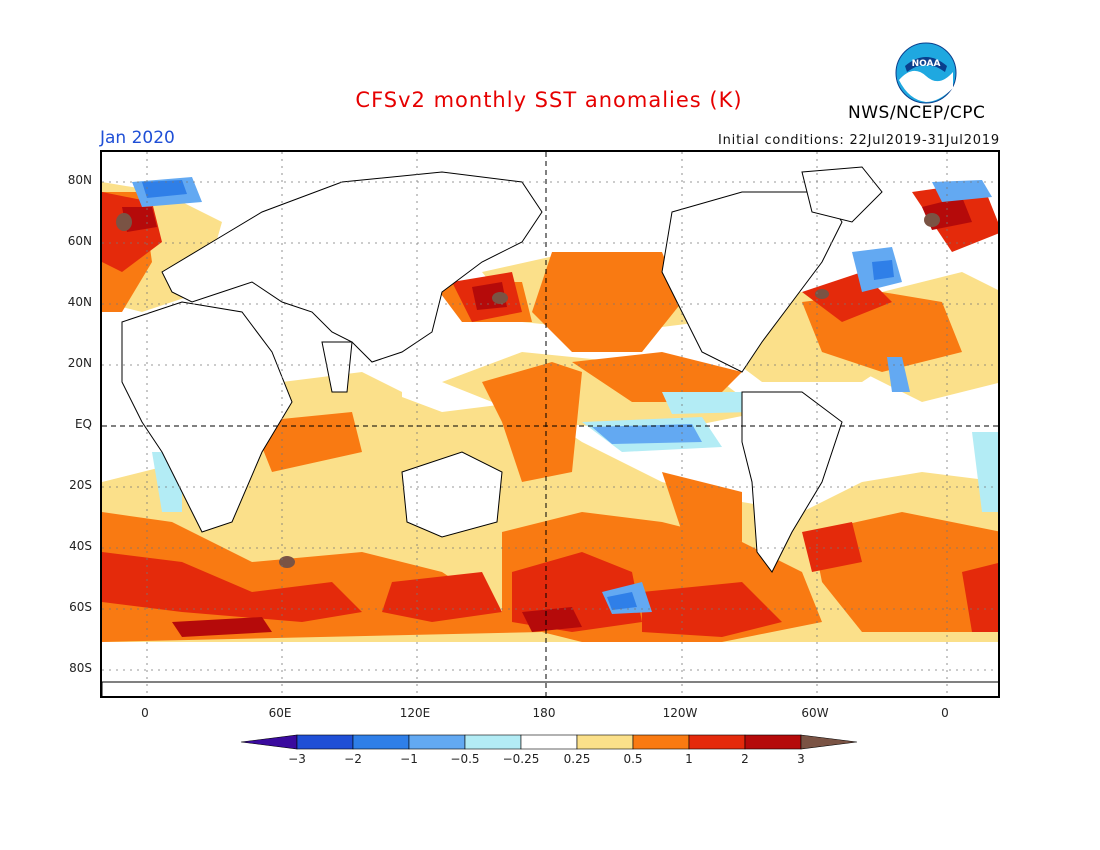 The image size is (1100, 850). I want to click on map-title: CFSv2 monthly SST anomalies (K), so click(549, 100).